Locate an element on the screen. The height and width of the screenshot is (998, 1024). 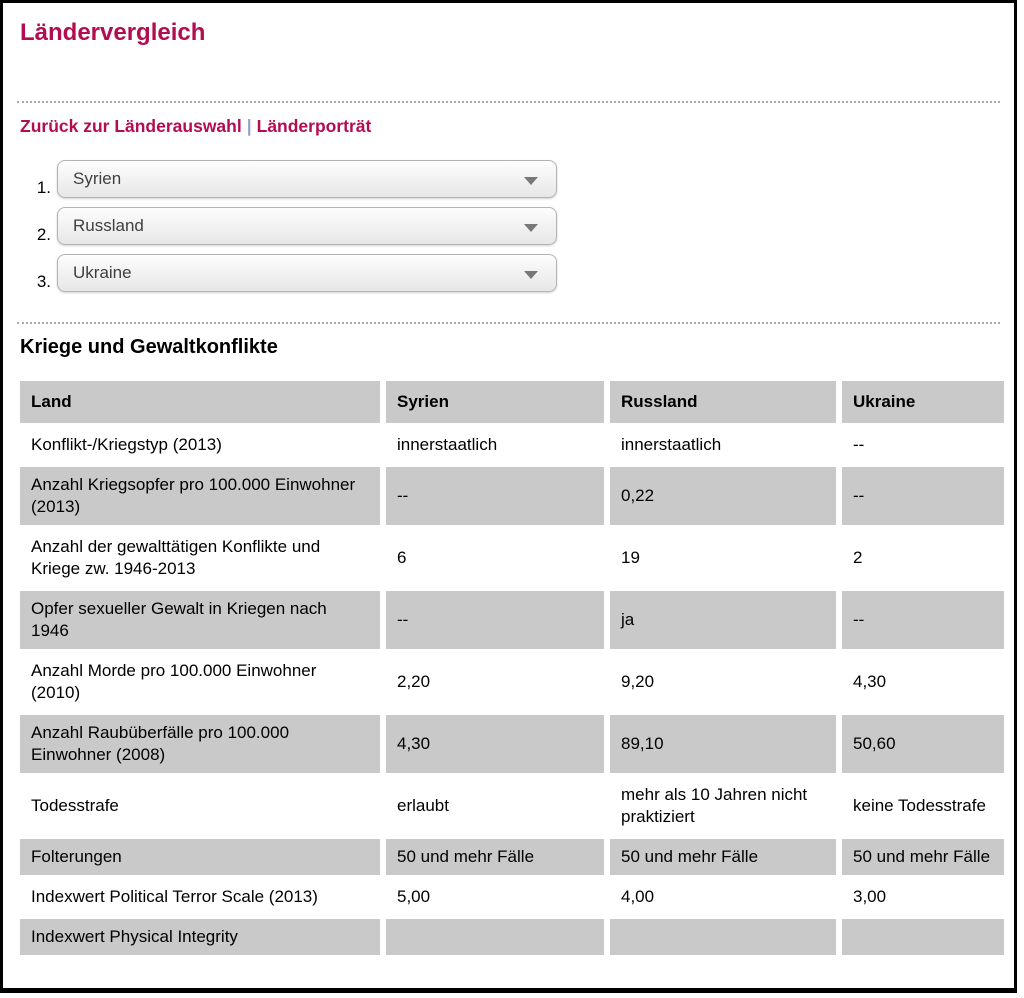
row-label: Indexwert Political Terror Scale (2013) is located at coordinates (200, 897).